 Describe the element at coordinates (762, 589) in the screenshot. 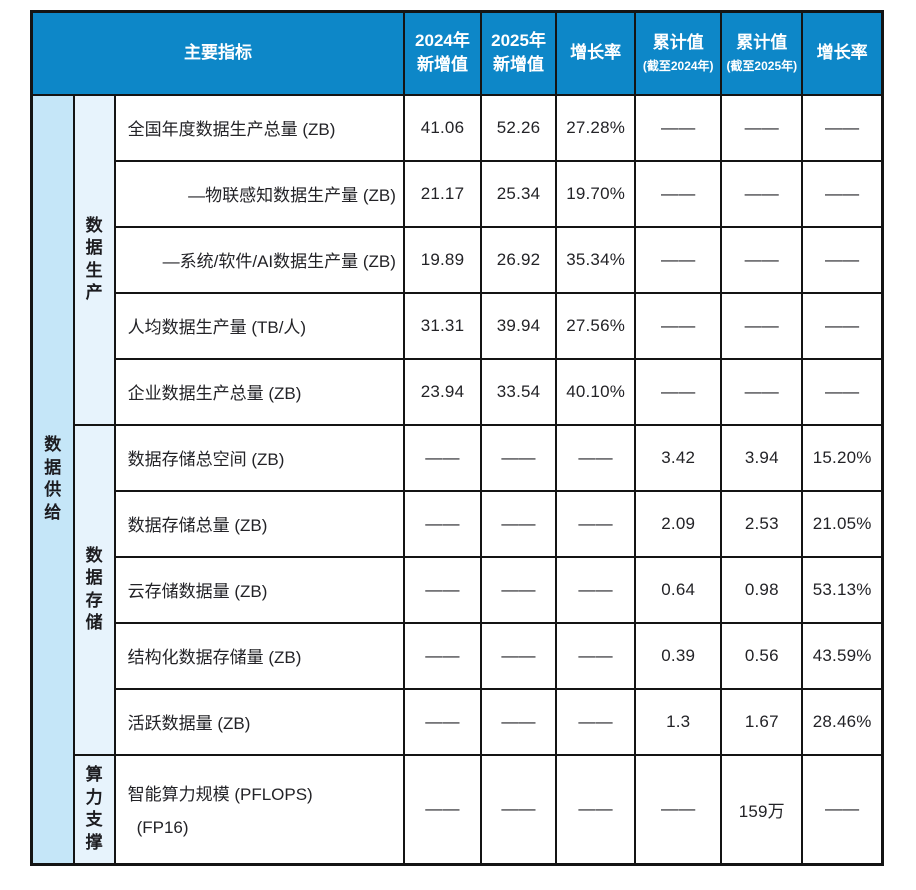

I see `value-cell: 0.98` at that location.